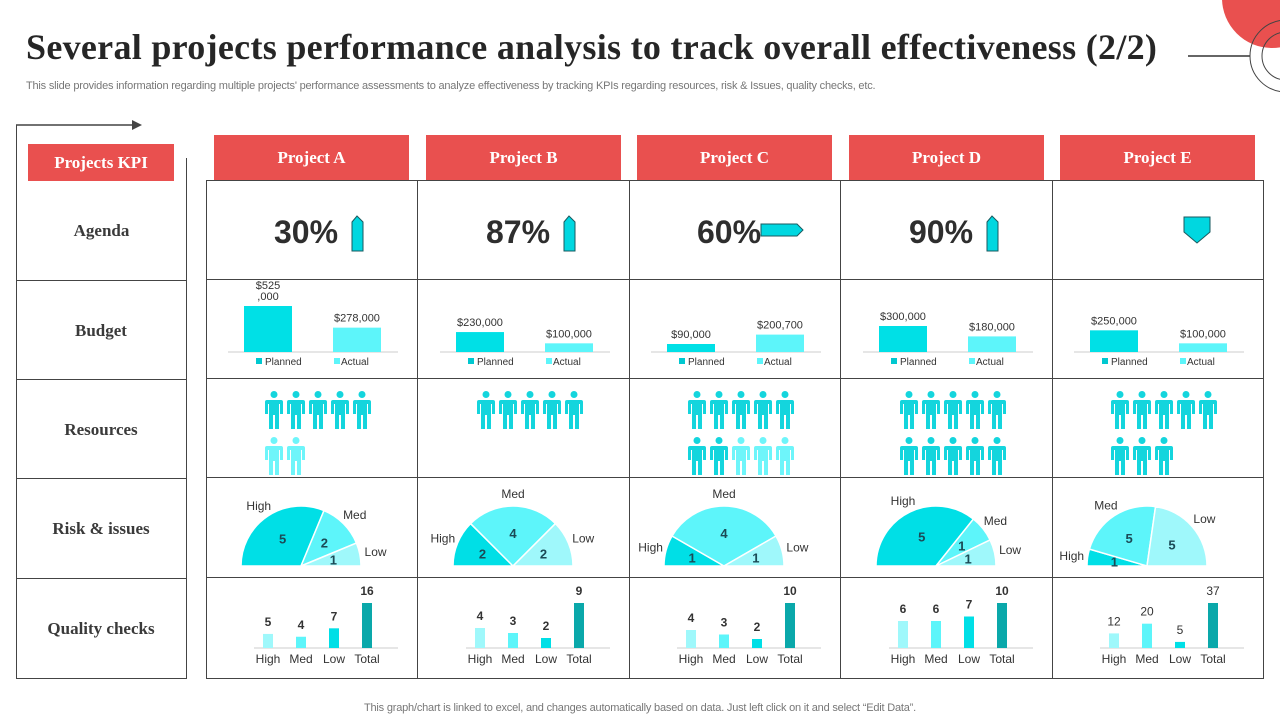  I want to click on budget-cell-graphic: $525,000 $278,000 Planned Actual, so click(313, 324).